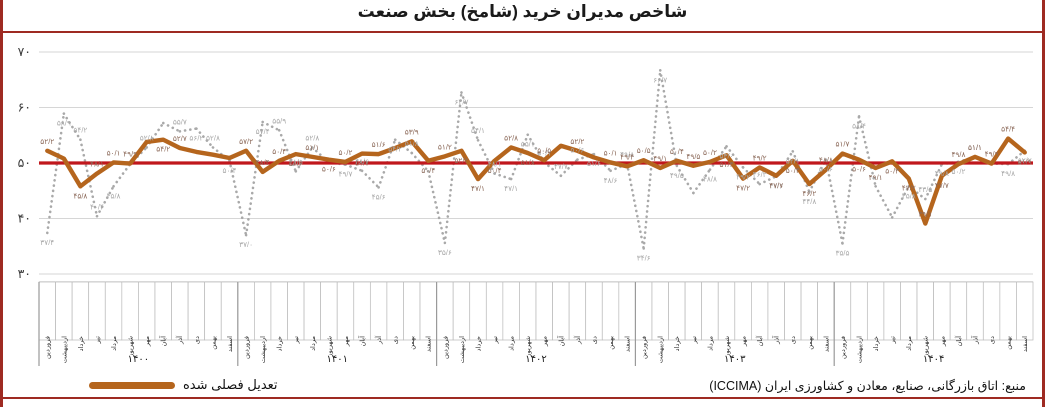 The image size is (1045, 407). Describe the element at coordinates (379, 196) in the screenshot. I see `data-label-unadjusted: ۴۵/۶` at that location.